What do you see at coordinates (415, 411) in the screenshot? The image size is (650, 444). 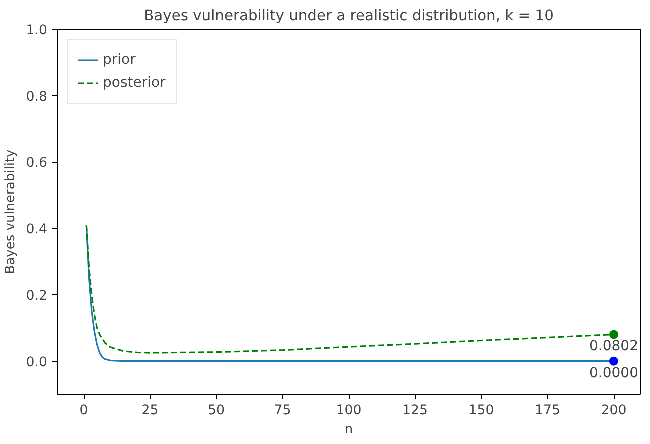 I see `x-tick-label: 125` at bounding box center [415, 411].